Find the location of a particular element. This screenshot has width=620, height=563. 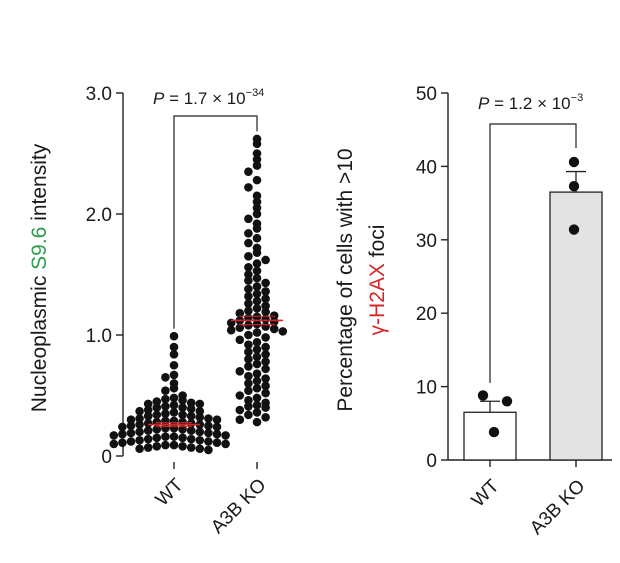

p-text: = 1.2 × 10 is located at coordinates (529, 103).